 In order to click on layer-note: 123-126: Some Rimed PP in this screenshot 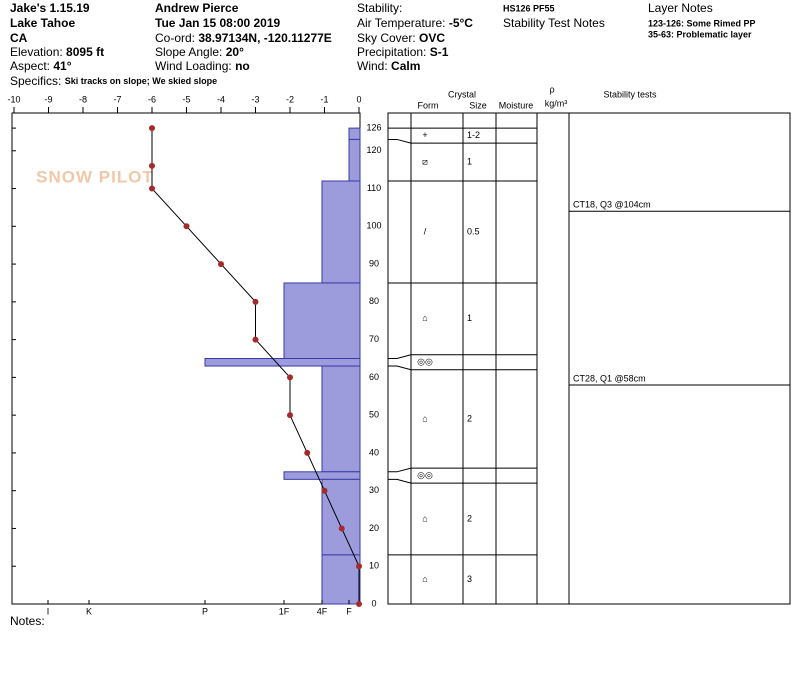, I will do `click(702, 23)`.